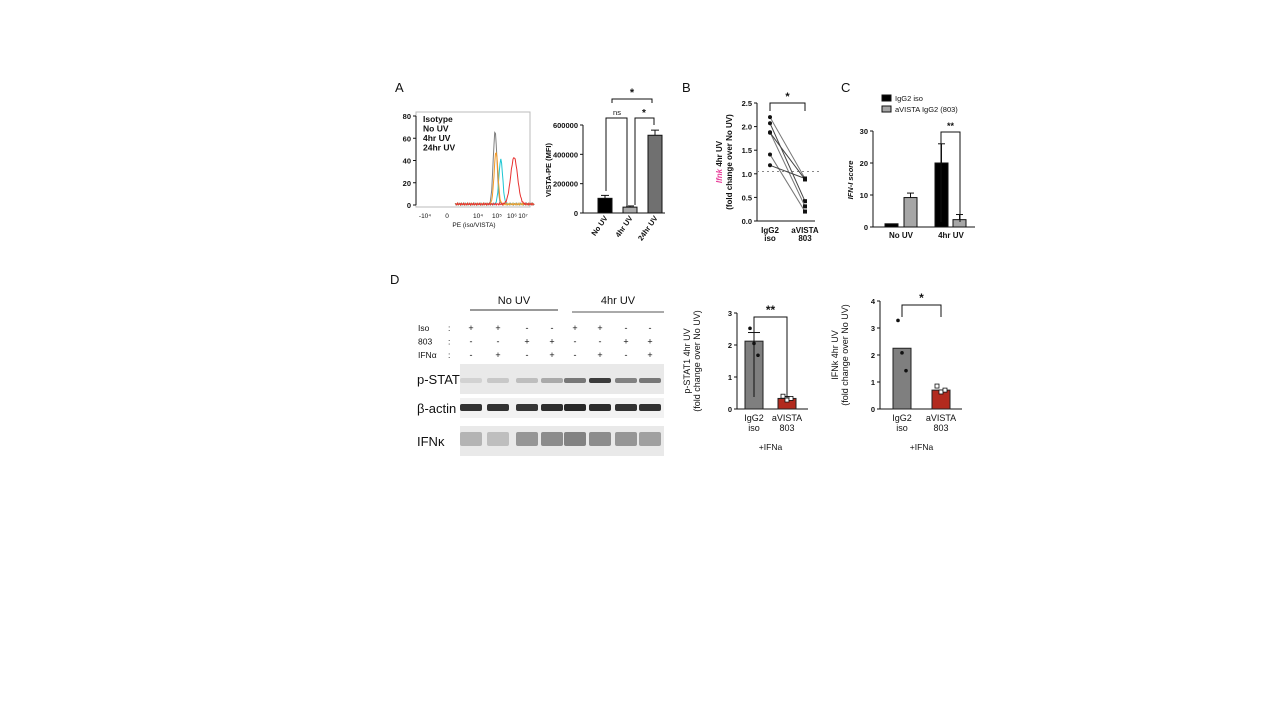  Describe the element at coordinates (719, 154) in the screenshot. I see `y-axis-label-rest: 4hr UV` at that location.